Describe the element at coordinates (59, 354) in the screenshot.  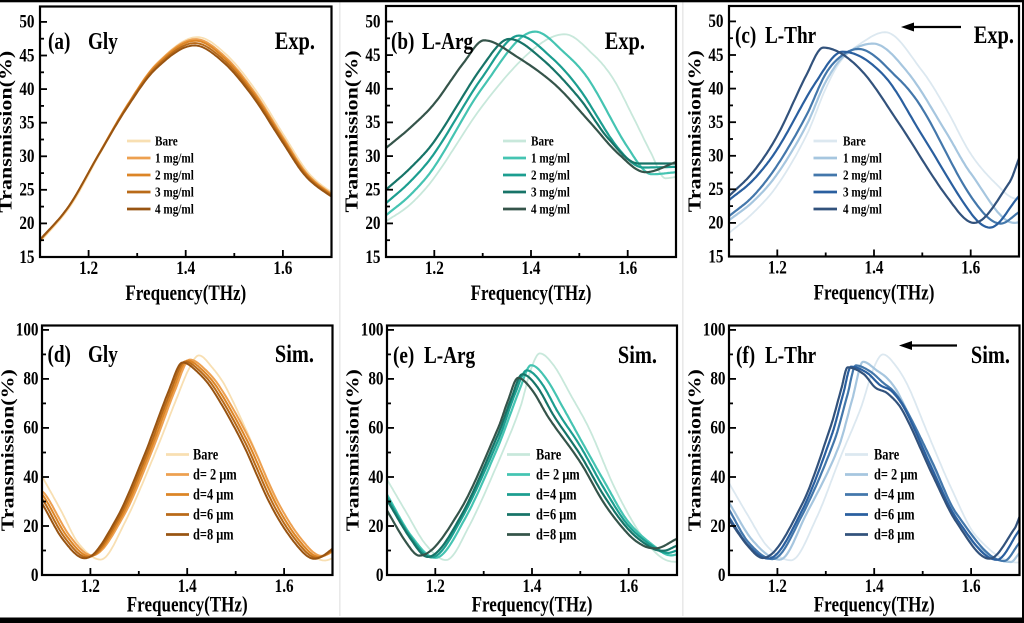
I see `svg-text: (d)` at that location.